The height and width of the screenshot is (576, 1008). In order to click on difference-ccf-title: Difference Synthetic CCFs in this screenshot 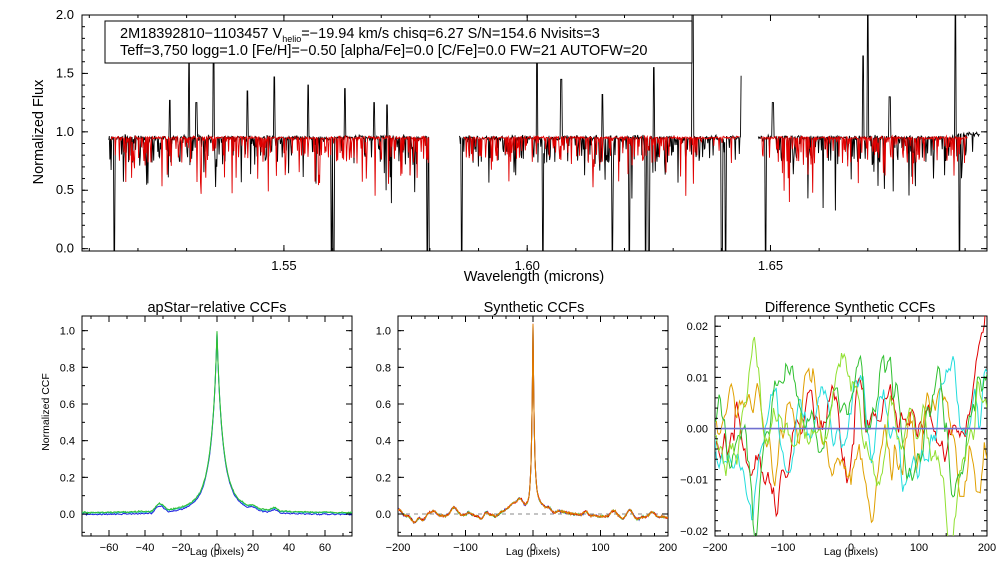, I will do `click(850, 308)`.